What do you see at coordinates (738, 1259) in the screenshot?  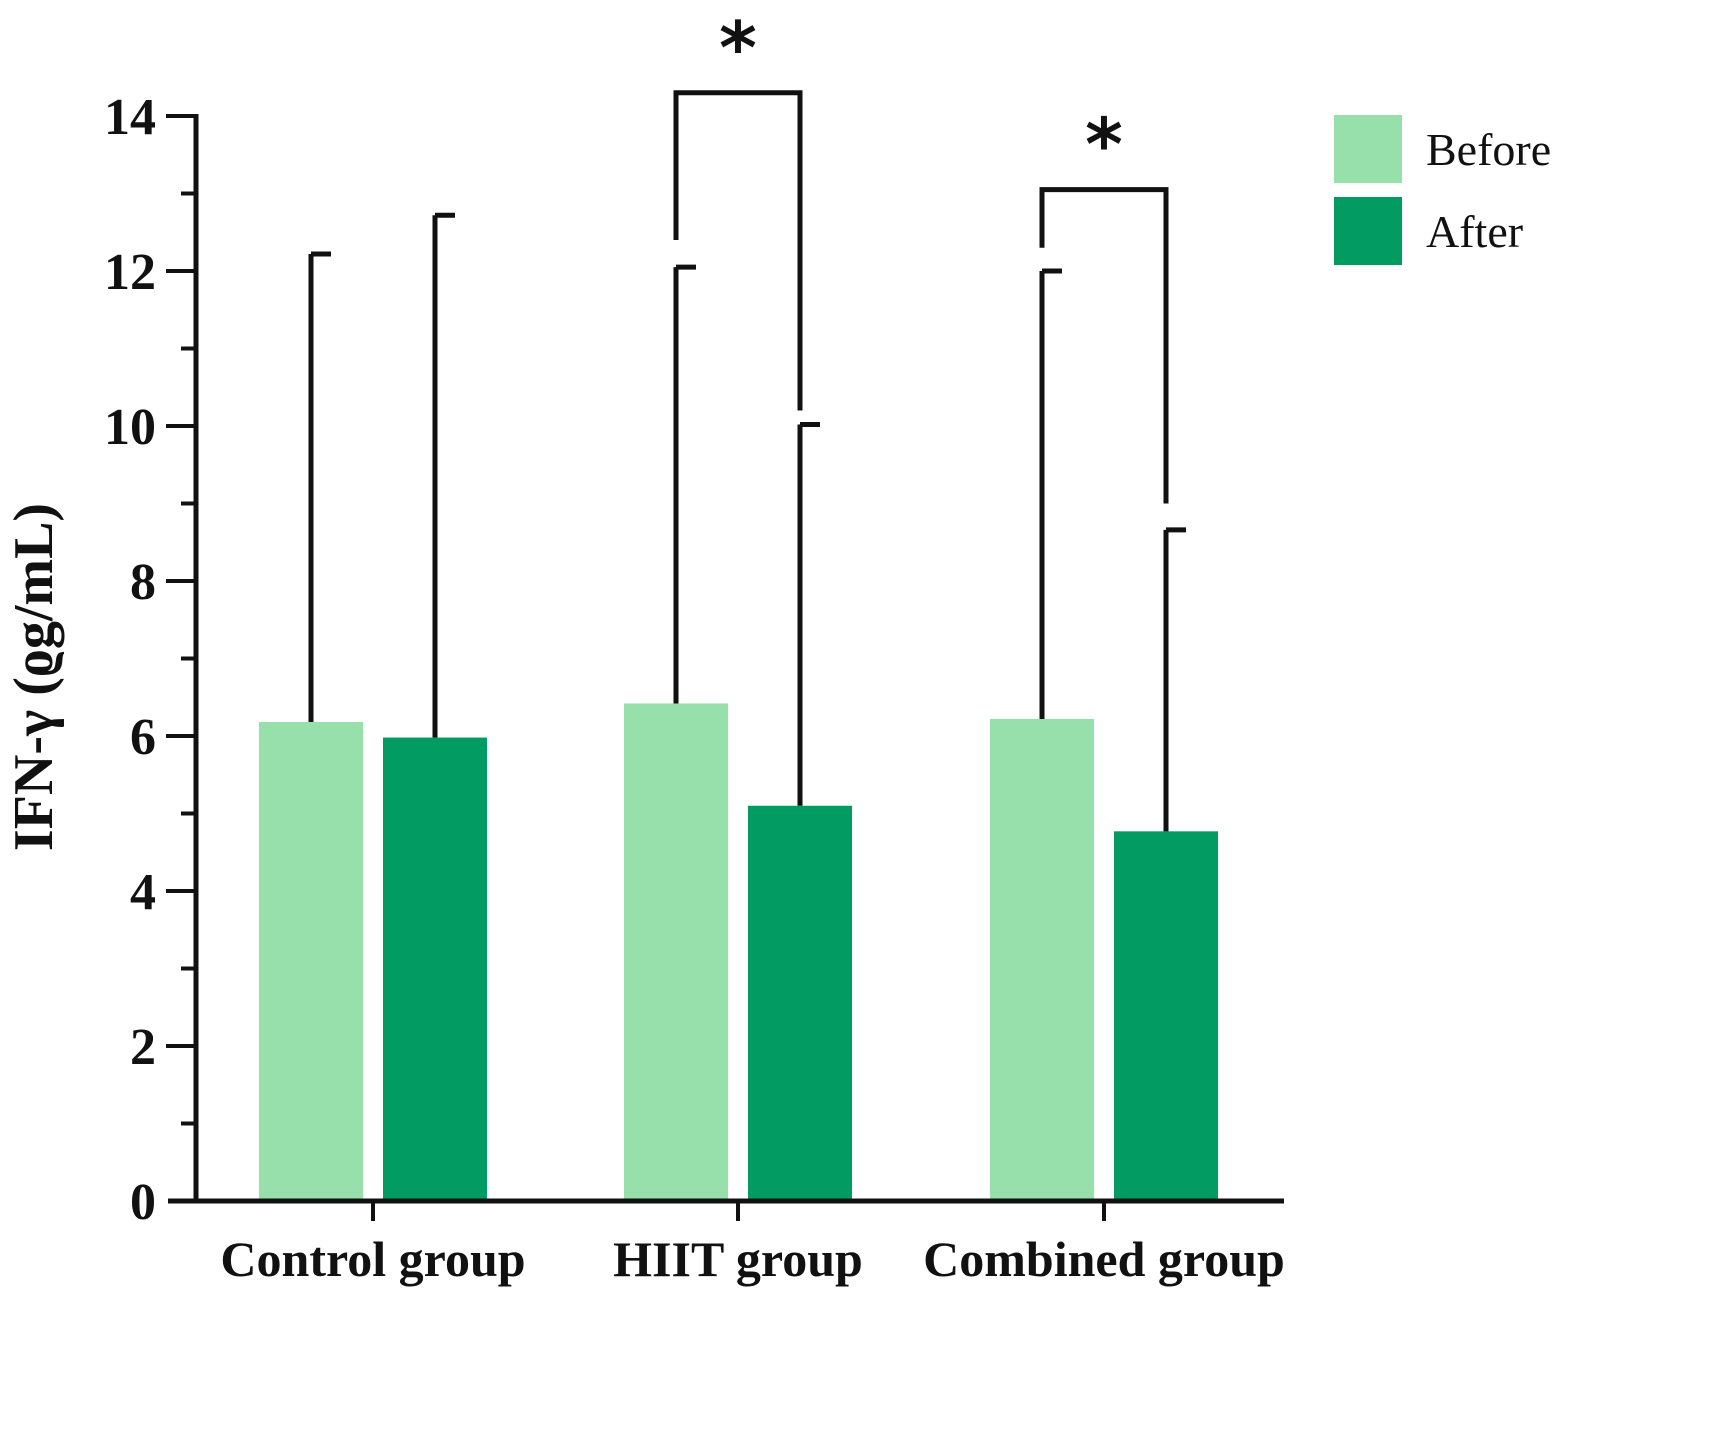 I see `x-category-label: HIIT group` at bounding box center [738, 1259].